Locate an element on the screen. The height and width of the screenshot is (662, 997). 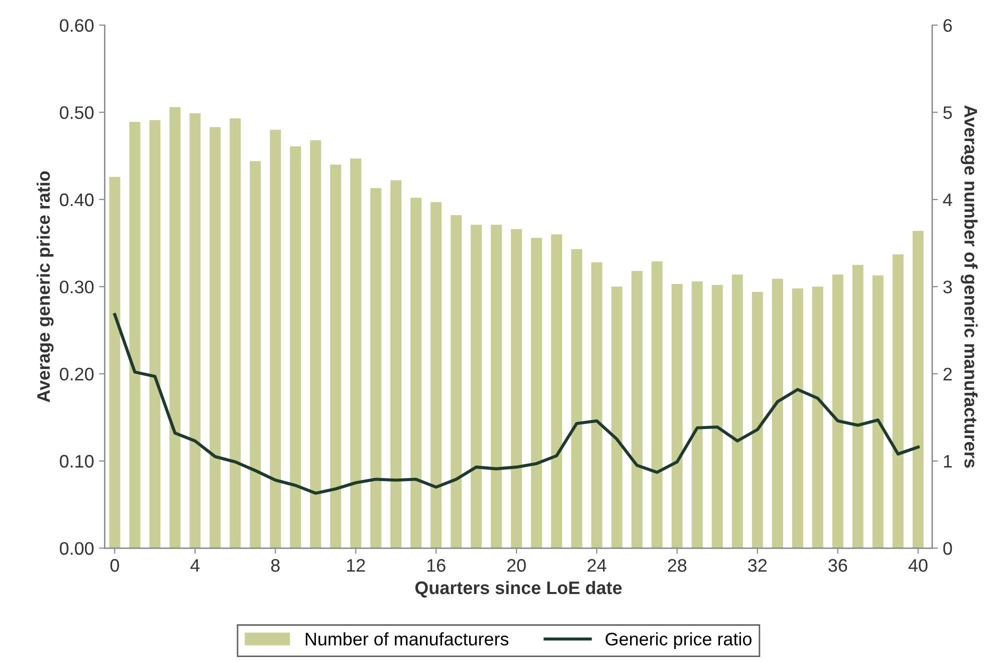
x-tick-label: 12 is located at coordinates (356, 565).